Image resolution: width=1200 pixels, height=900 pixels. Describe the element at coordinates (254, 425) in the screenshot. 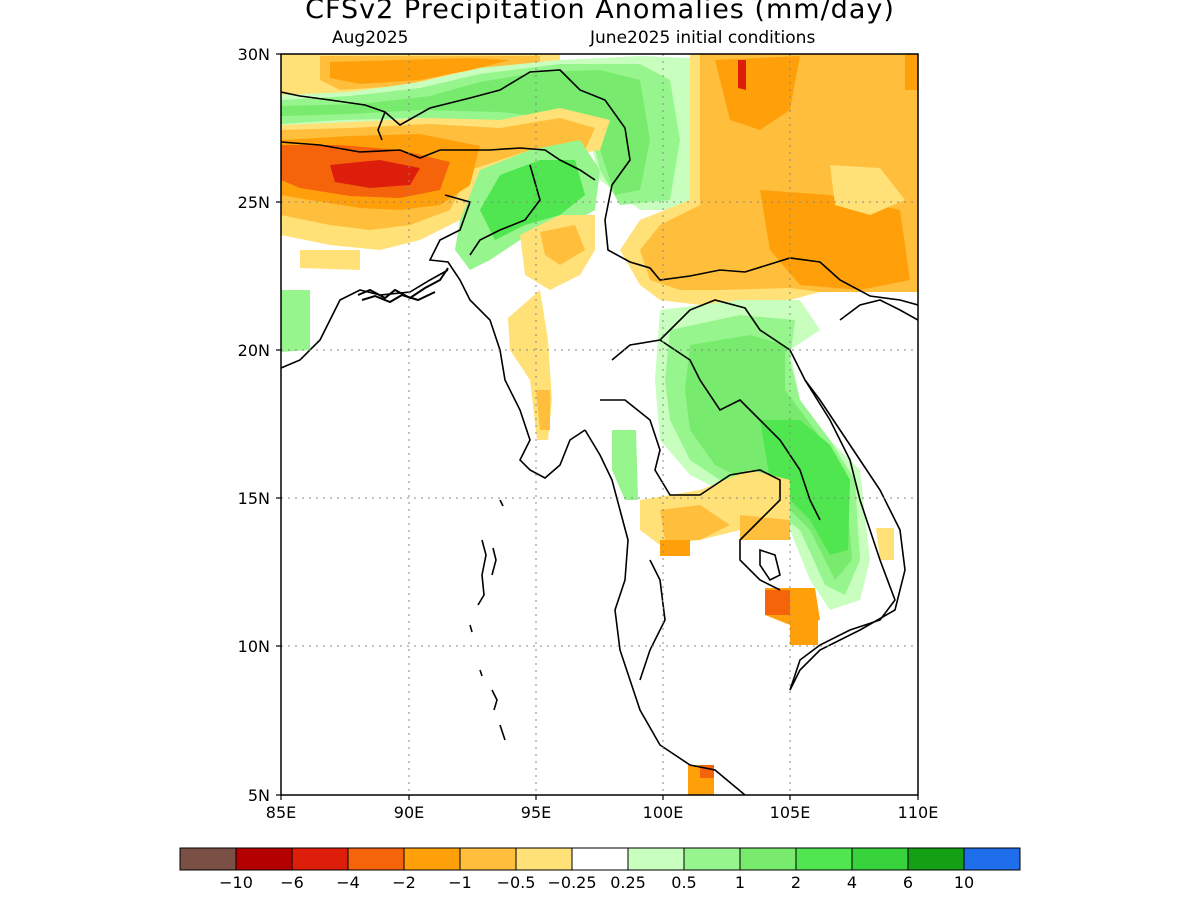

I see `y-axis-labels: 30N 25N 20N 15N 10N 5N` at that location.